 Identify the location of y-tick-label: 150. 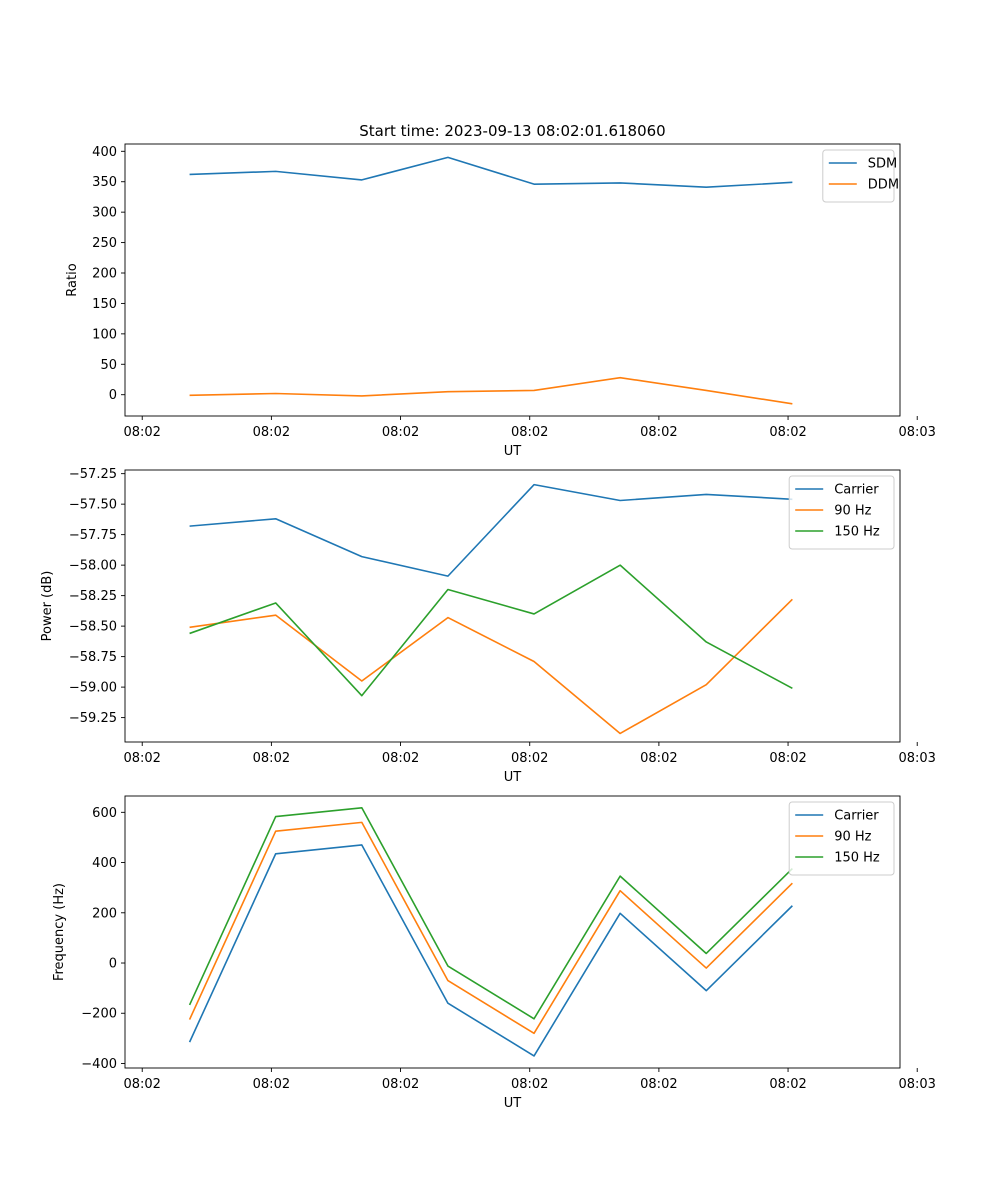
(104, 304).